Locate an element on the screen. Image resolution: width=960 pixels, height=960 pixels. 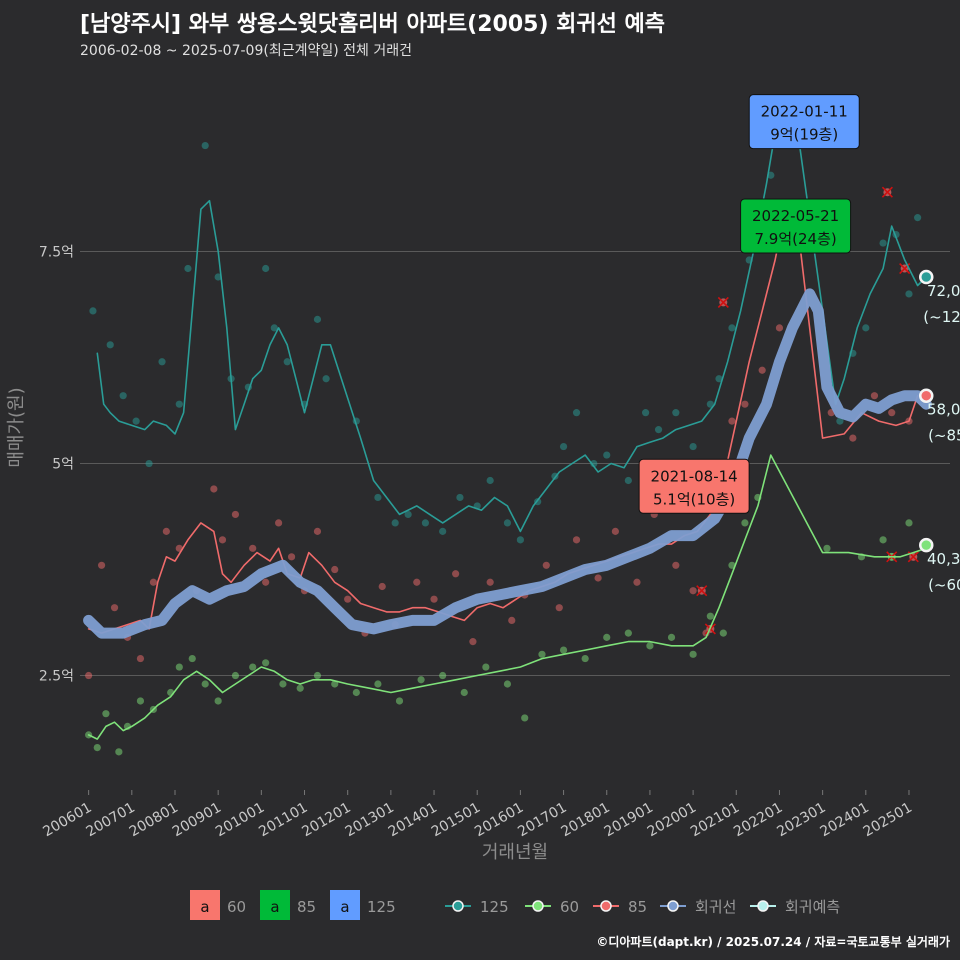
annotation-label: 2021-08-14 5.1억(10층) is located at coordinates (694, 486).